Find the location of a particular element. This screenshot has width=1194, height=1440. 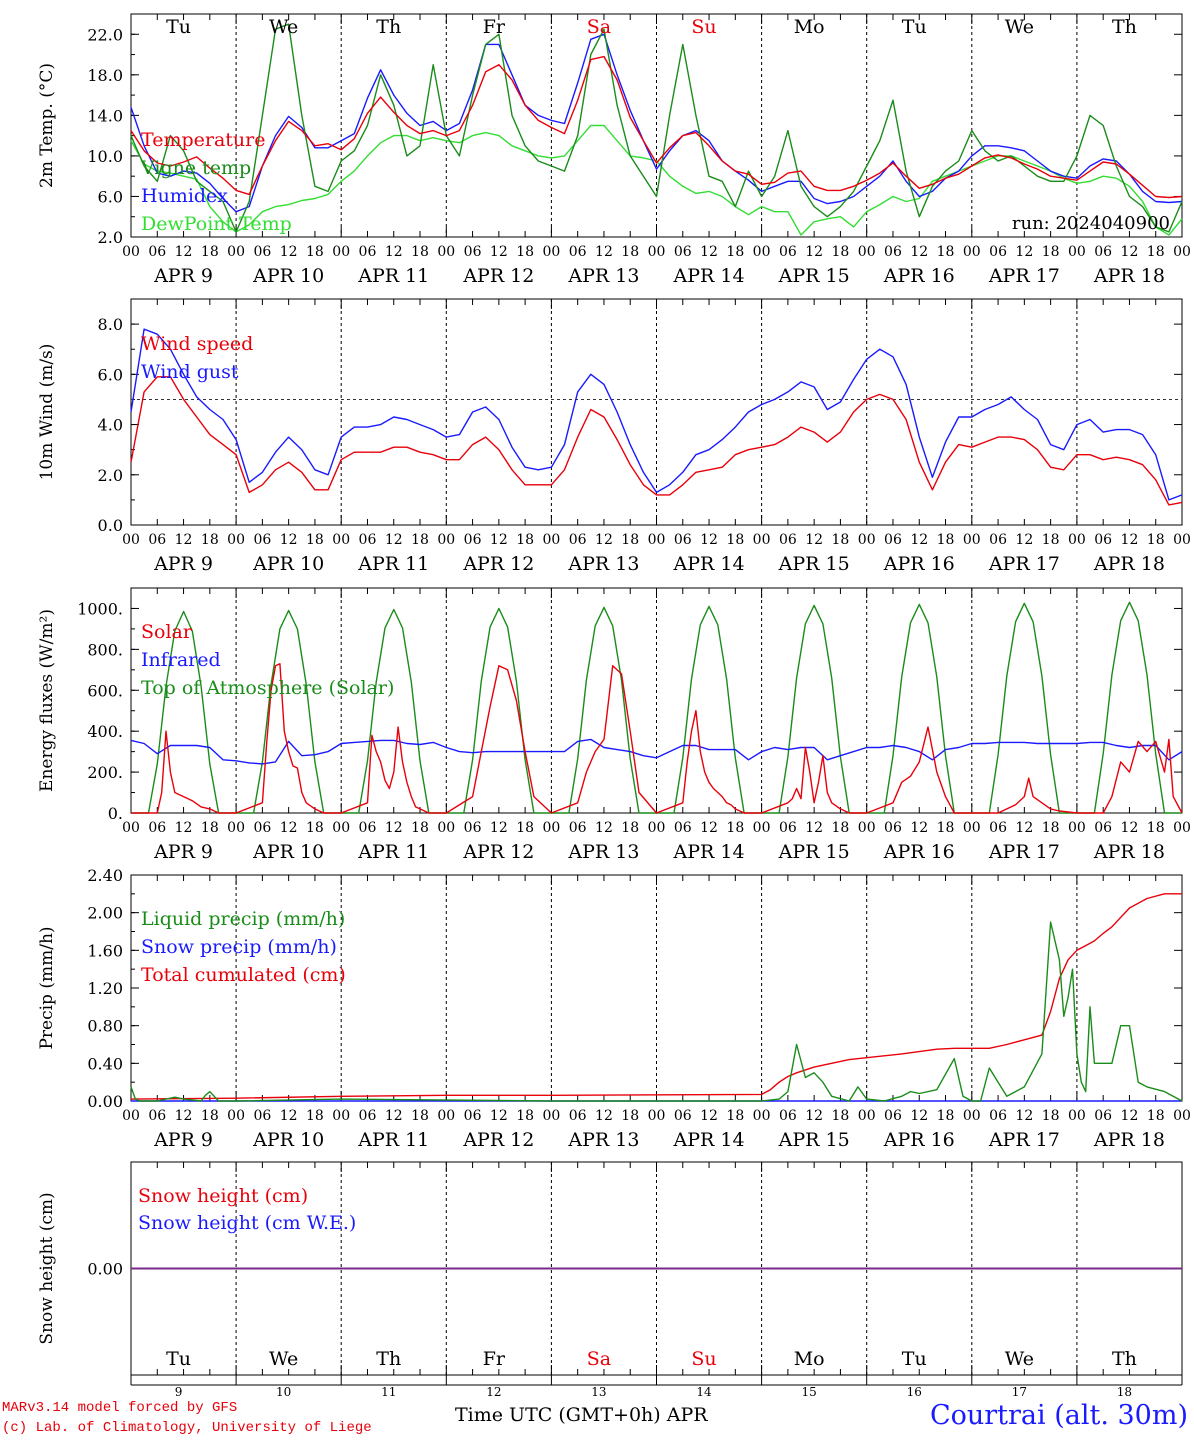

y-tick-label: 2.0 is located at coordinates (110, 237).